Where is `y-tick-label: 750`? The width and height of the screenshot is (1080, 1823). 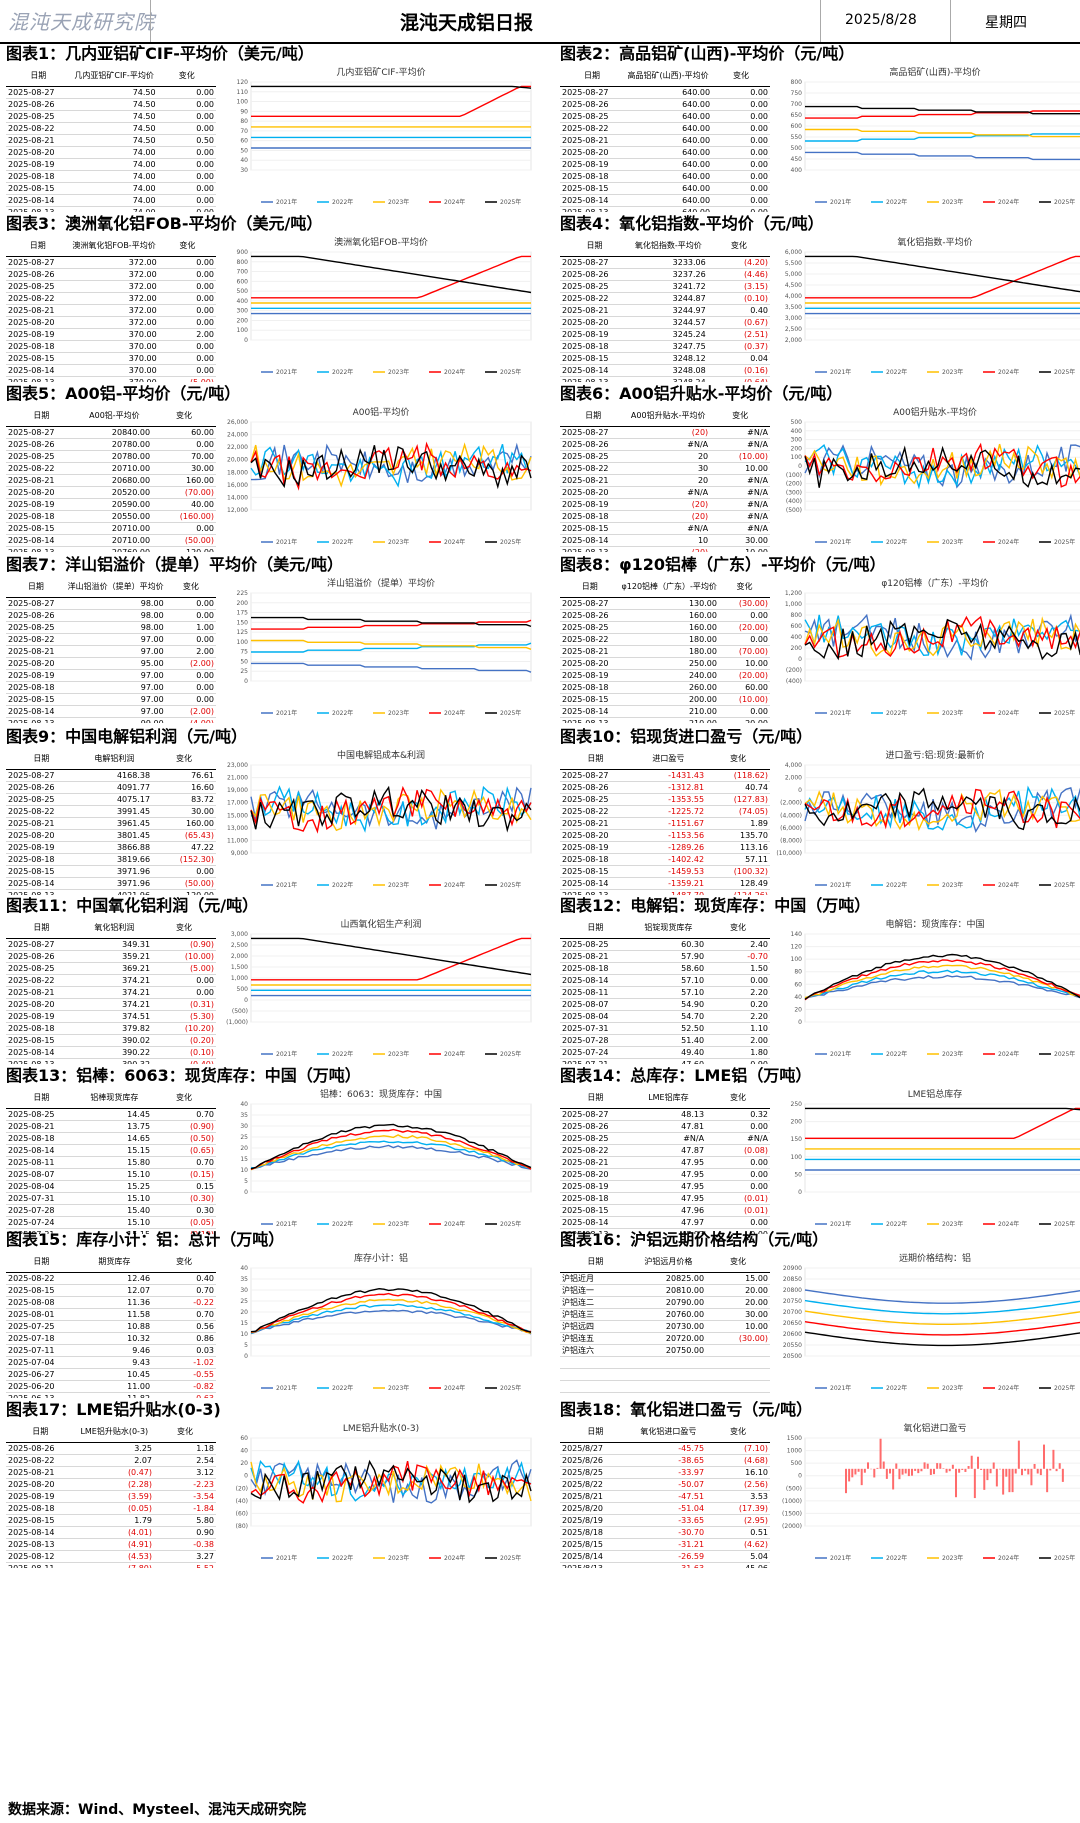 y-tick-label: 750 is located at coordinates (797, 93).